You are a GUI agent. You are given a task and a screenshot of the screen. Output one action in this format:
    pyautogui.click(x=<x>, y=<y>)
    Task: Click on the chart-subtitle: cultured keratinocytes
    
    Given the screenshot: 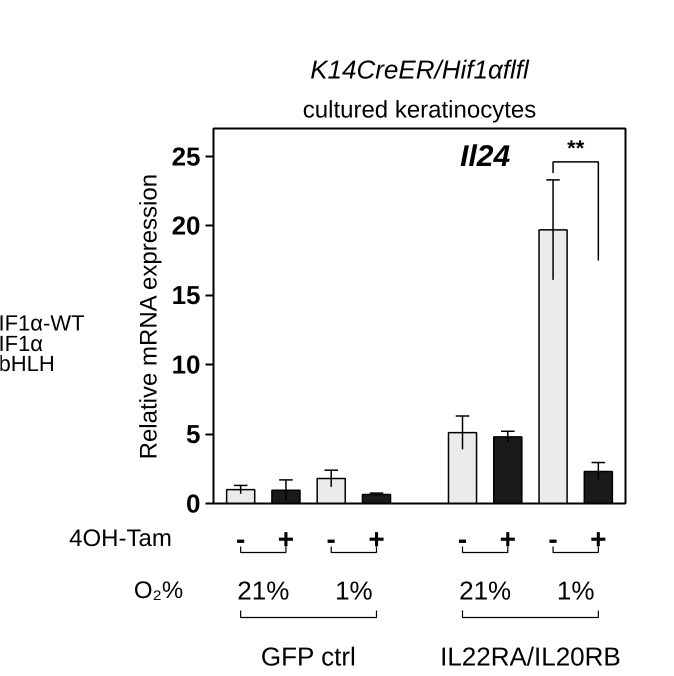 What is the action you would take?
    pyautogui.click(x=419, y=110)
    